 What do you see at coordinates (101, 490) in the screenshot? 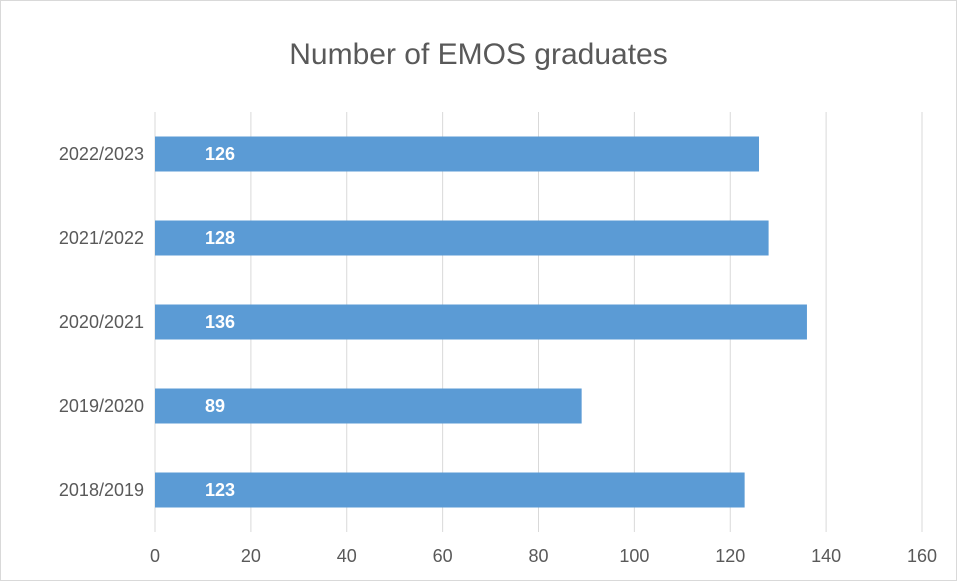
I see `y-category-label: 2018/2019` at bounding box center [101, 490].